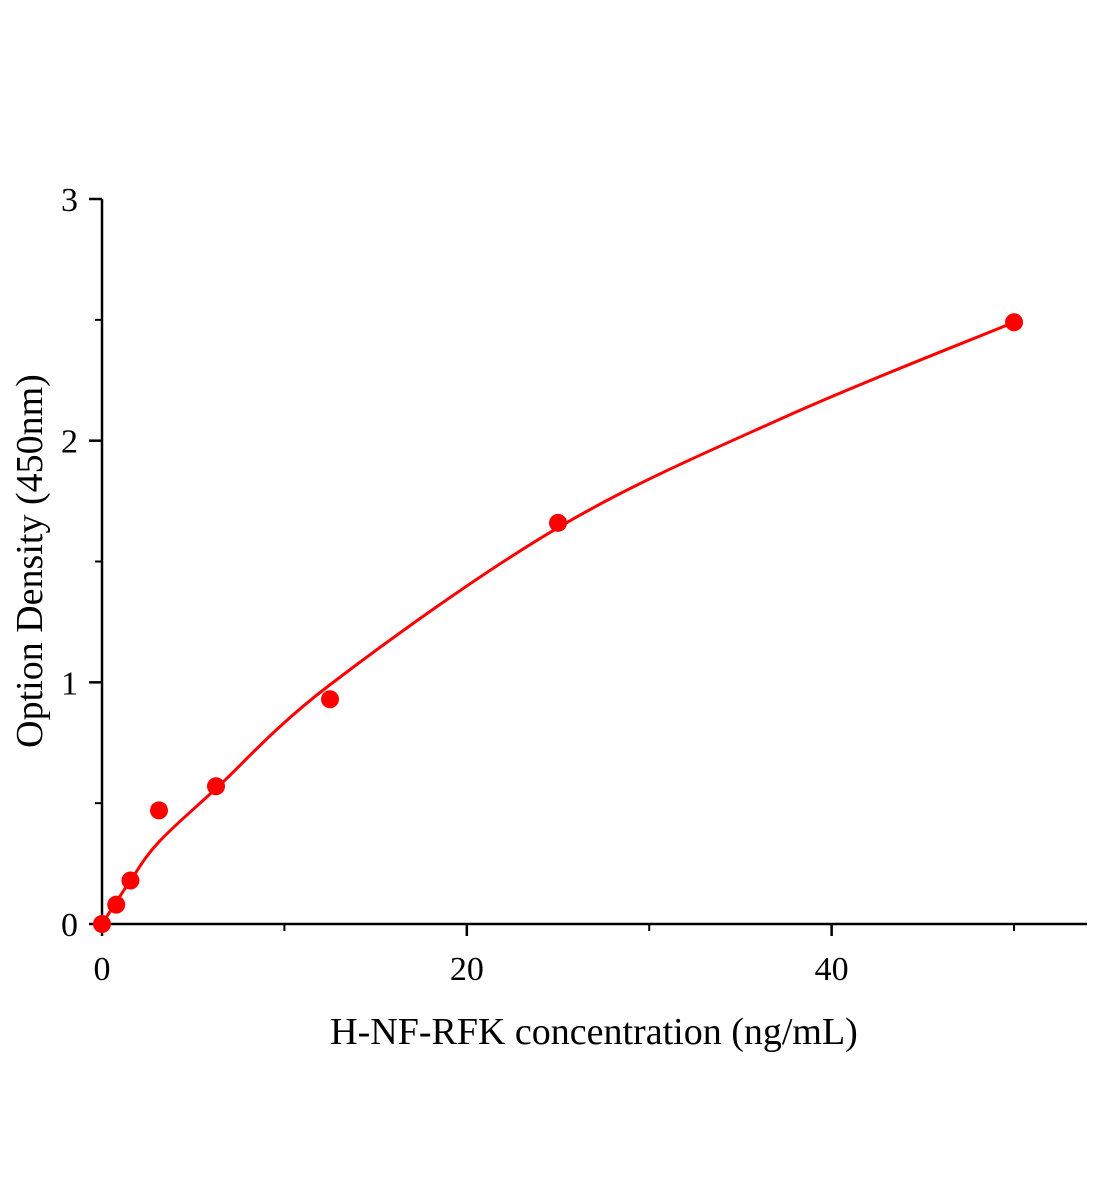 The height and width of the screenshot is (1200, 1104). What do you see at coordinates (69, 683) in the screenshot?
I see `y-tick-label: 1` at bounding box center [69, 683].